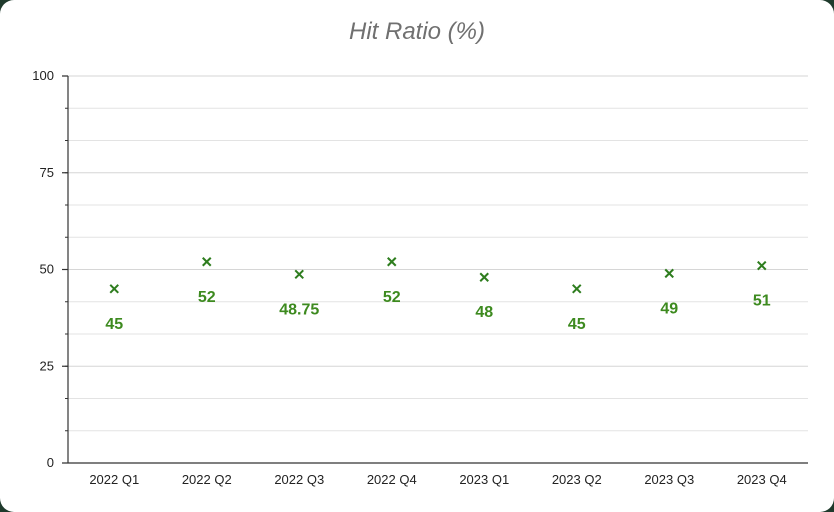  Describe the element at coordinates (762, 301) in the screenshot. I see `data-label: 51` at that location.